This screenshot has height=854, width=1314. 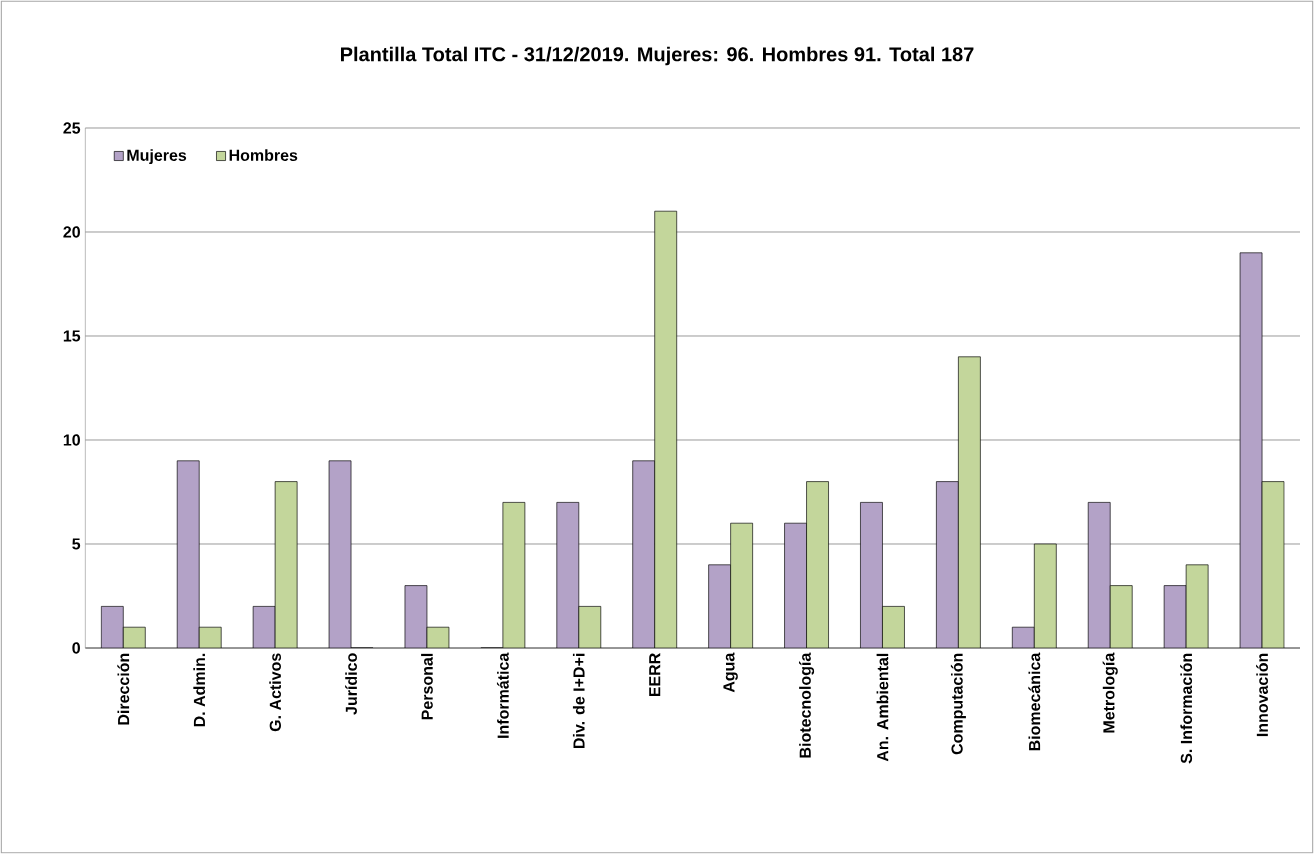 I want to click on legend-label: Hombres, so click(x=263, y=155).